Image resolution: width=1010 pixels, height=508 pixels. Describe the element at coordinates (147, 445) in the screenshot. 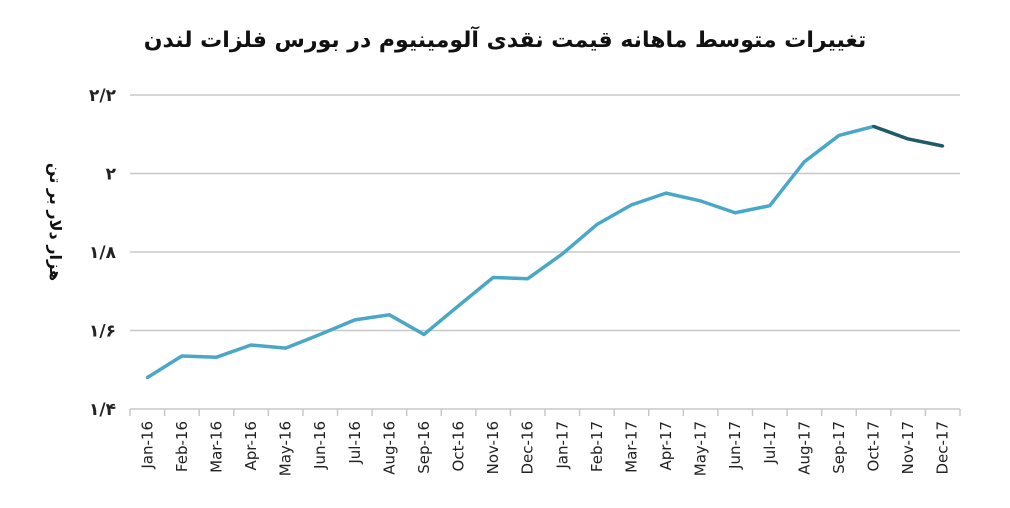

I see `x-tick-label: Jan-16` at that location.